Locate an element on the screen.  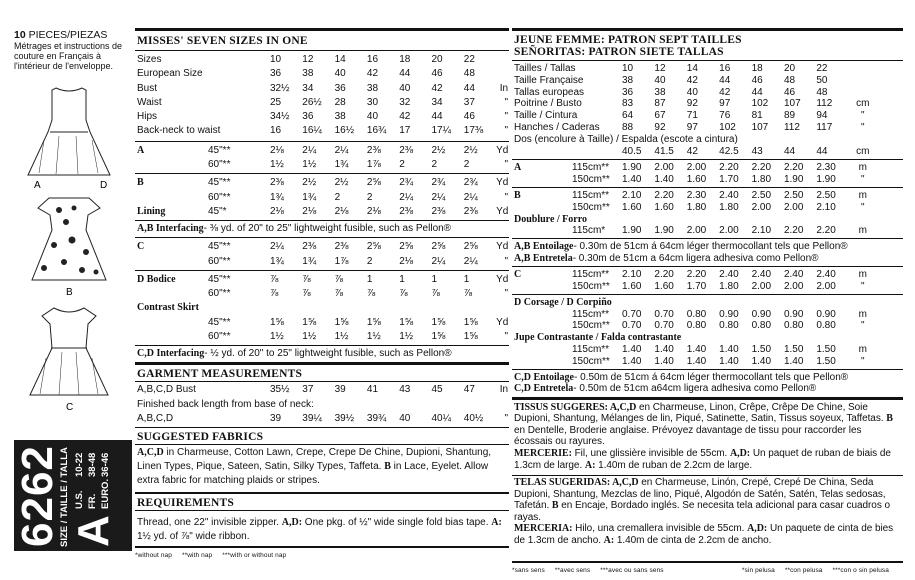
row-label: Tallas europeas is located at coordinates (549, 92).